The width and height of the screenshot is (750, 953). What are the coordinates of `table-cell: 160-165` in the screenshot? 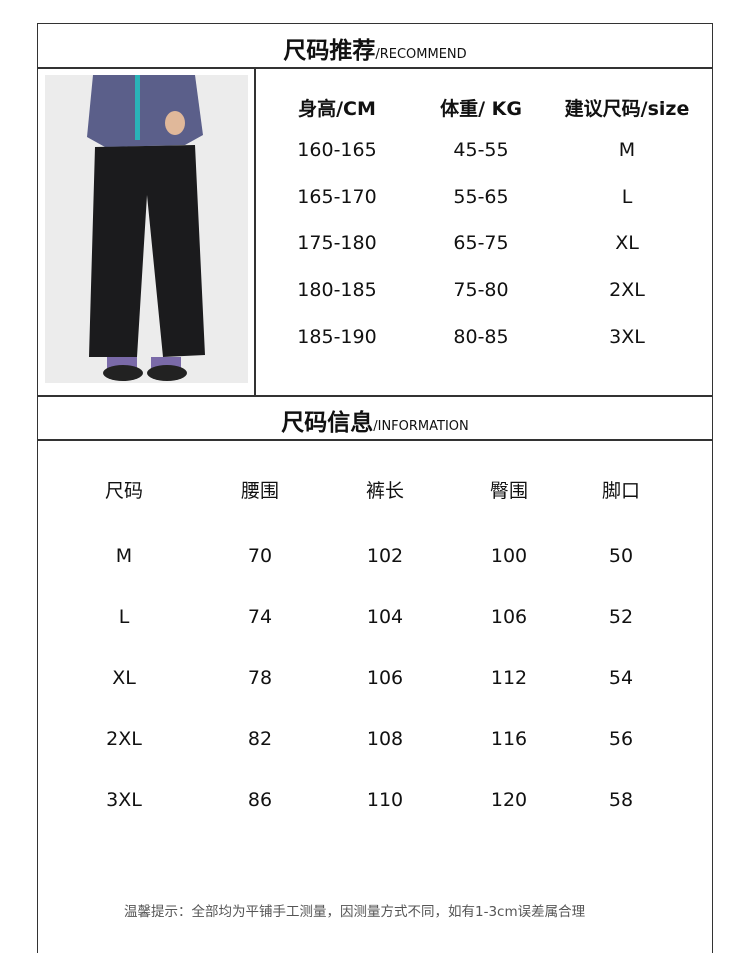 It's located at (337, 150).